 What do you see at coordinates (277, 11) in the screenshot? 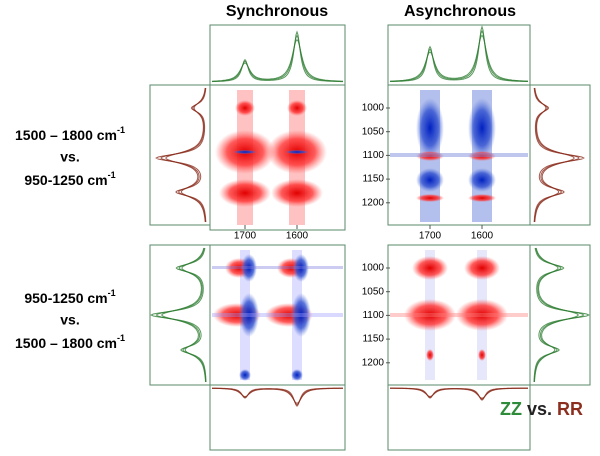
I see `title: Synchronous` at bounding box center [277, 11].